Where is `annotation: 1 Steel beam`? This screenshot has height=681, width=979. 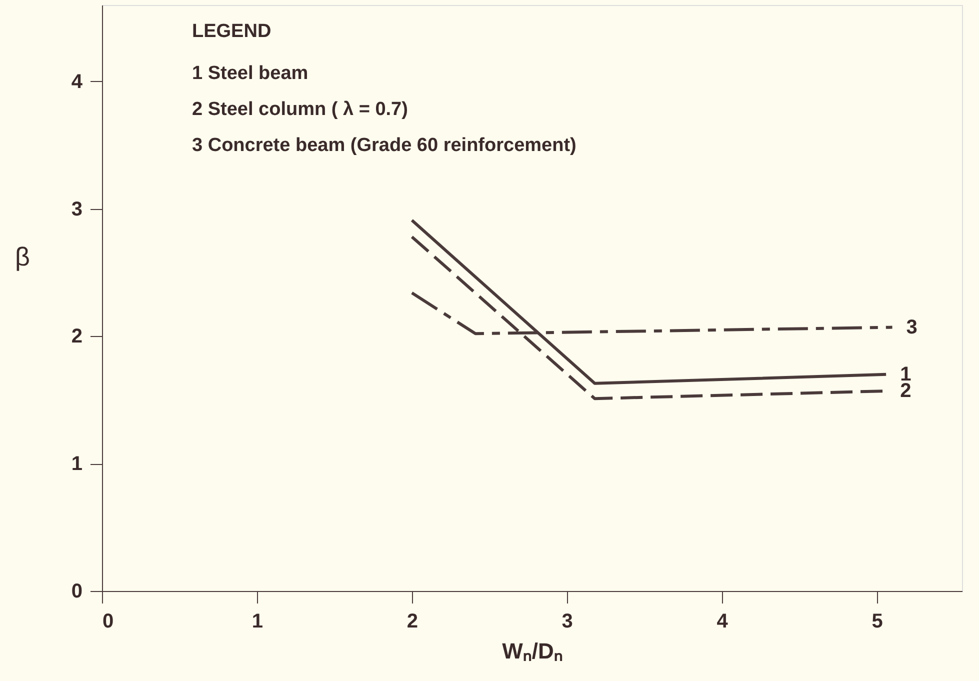
annotation: 1 Steel beam is located at coordinates (250, 73).